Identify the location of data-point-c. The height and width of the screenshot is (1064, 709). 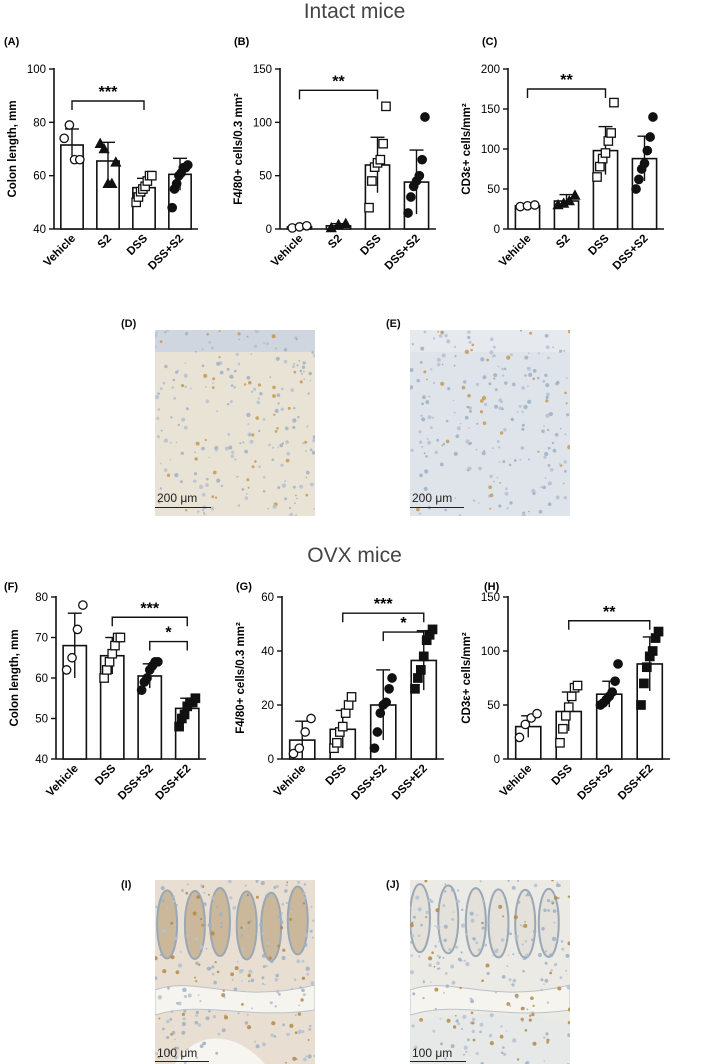
(597, 177).